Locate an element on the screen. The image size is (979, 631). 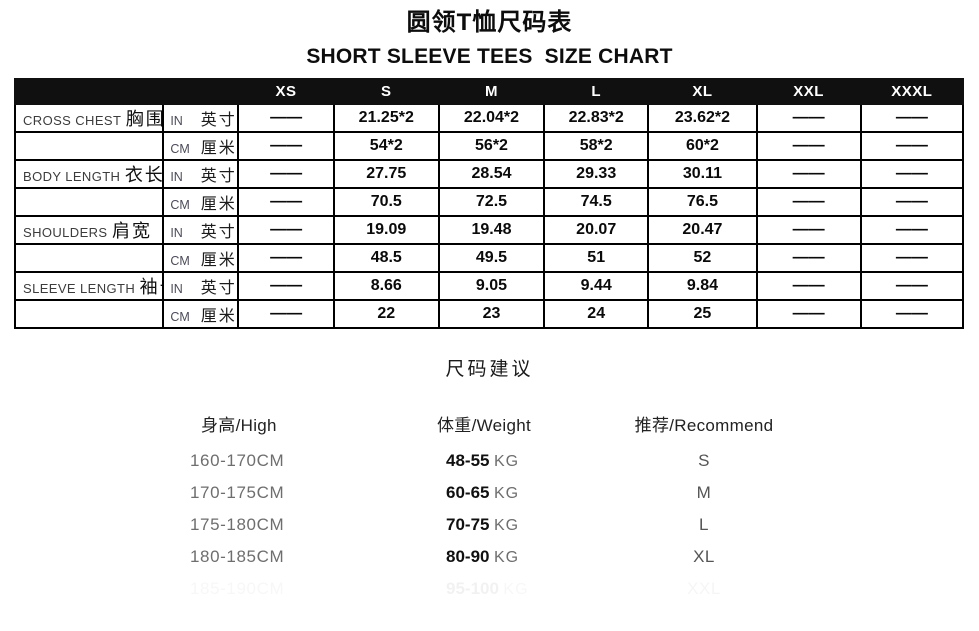
col-header-l: L is located at coordinates (596, 91).